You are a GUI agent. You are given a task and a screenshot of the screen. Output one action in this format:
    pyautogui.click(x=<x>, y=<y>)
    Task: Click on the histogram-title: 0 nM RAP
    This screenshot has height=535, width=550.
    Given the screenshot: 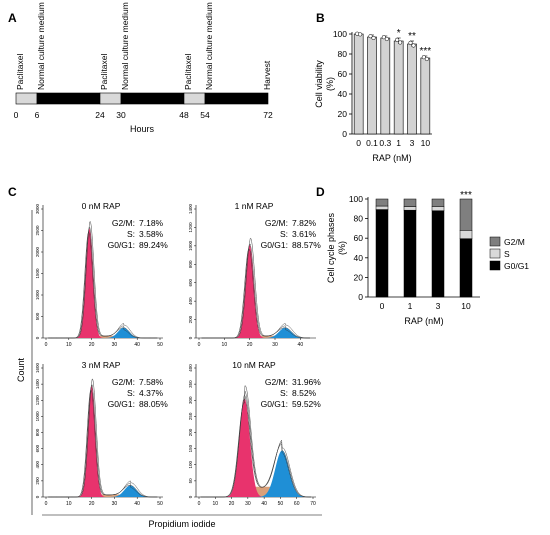 What is the action you would take?
    pyautogui.click(x=101, y=206)
    